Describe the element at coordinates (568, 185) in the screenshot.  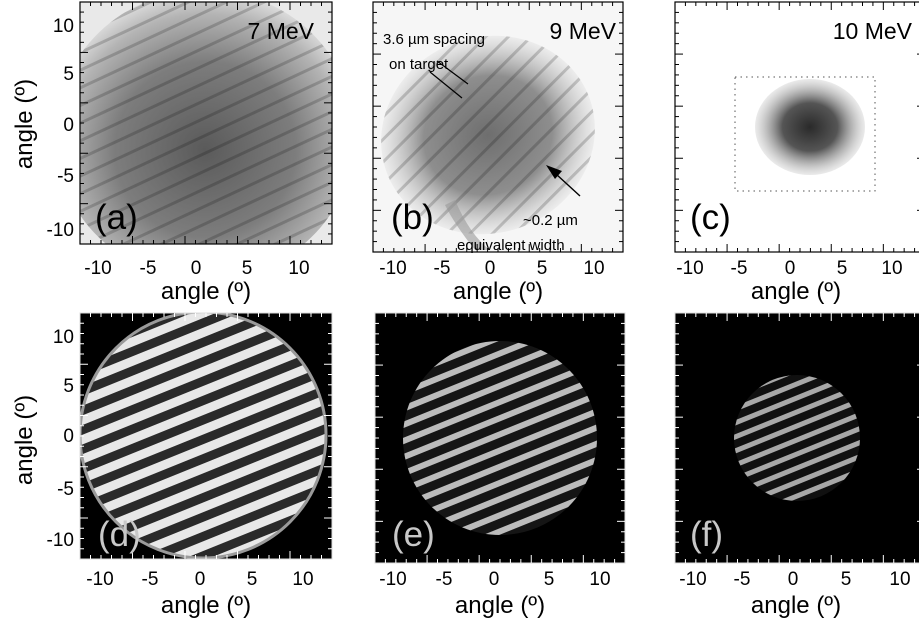
I see `panel-b-arrow-shaft` at that location.